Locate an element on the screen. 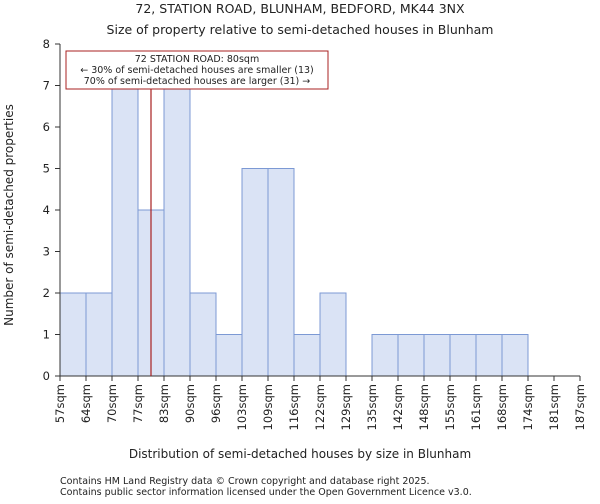 Image resolution: width=600 pixels, height=504 pixels. y-tick-label: 1 is located at coordinates (46, 335).